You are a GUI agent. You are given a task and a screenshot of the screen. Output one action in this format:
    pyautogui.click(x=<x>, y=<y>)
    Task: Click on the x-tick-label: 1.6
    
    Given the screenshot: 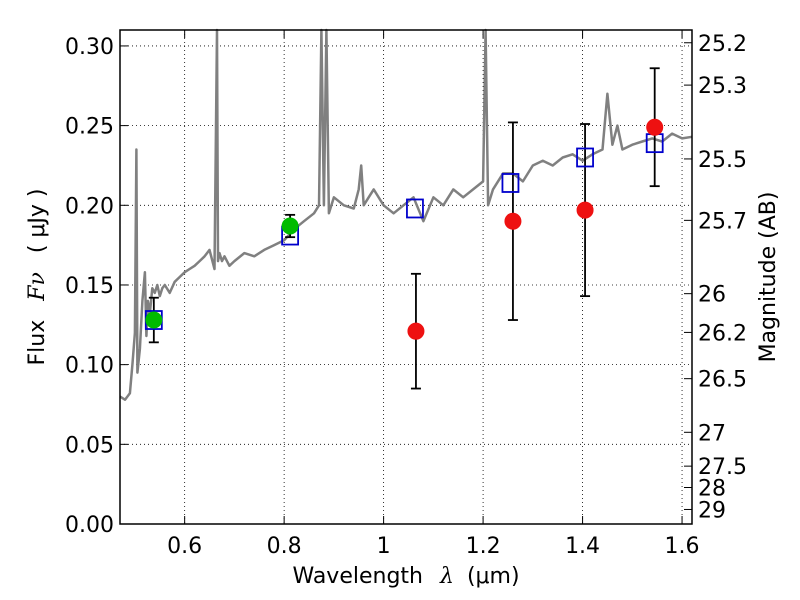 What is the action you would take?
    pyautogui.click(x=682, y=546)
    